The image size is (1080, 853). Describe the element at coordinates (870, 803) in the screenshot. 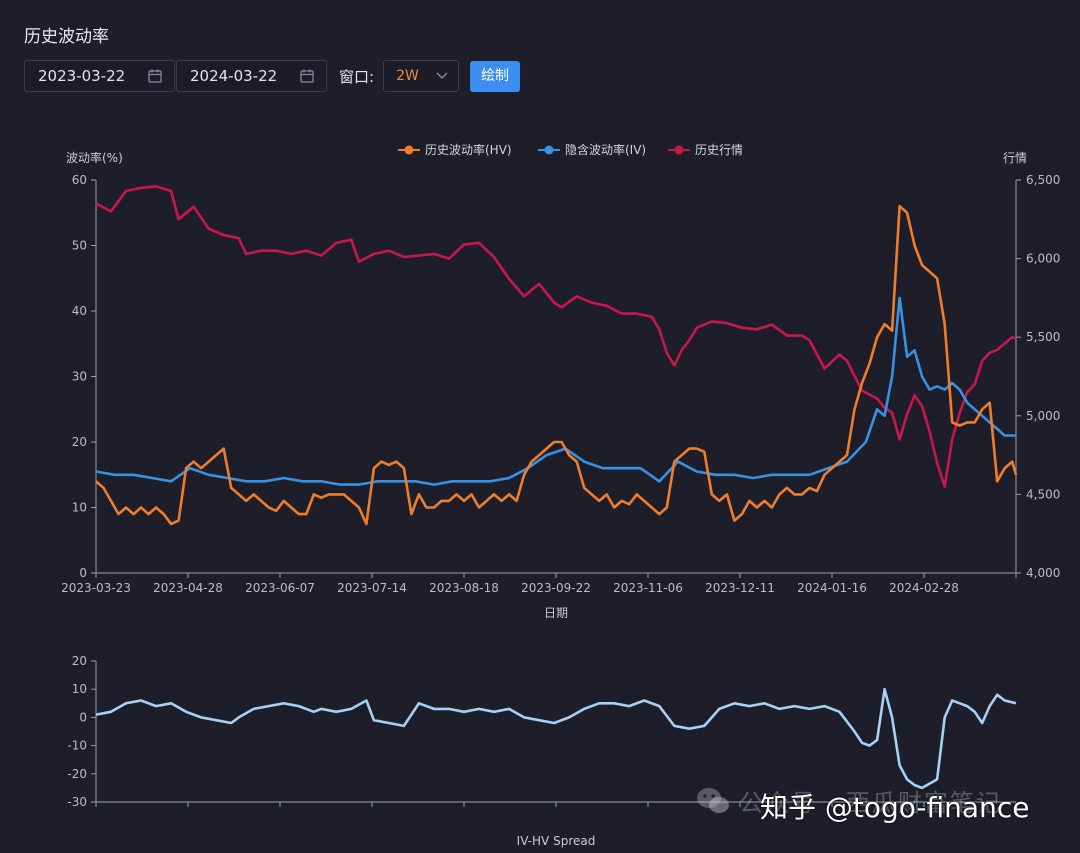

I see `watermark-faint-text: 公众号 · 西瓜财富笔记` at that location.